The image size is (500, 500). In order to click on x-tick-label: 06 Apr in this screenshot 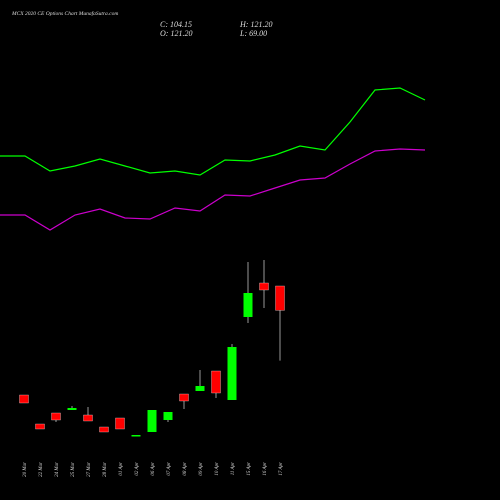, I will do `click(153, 469)`.